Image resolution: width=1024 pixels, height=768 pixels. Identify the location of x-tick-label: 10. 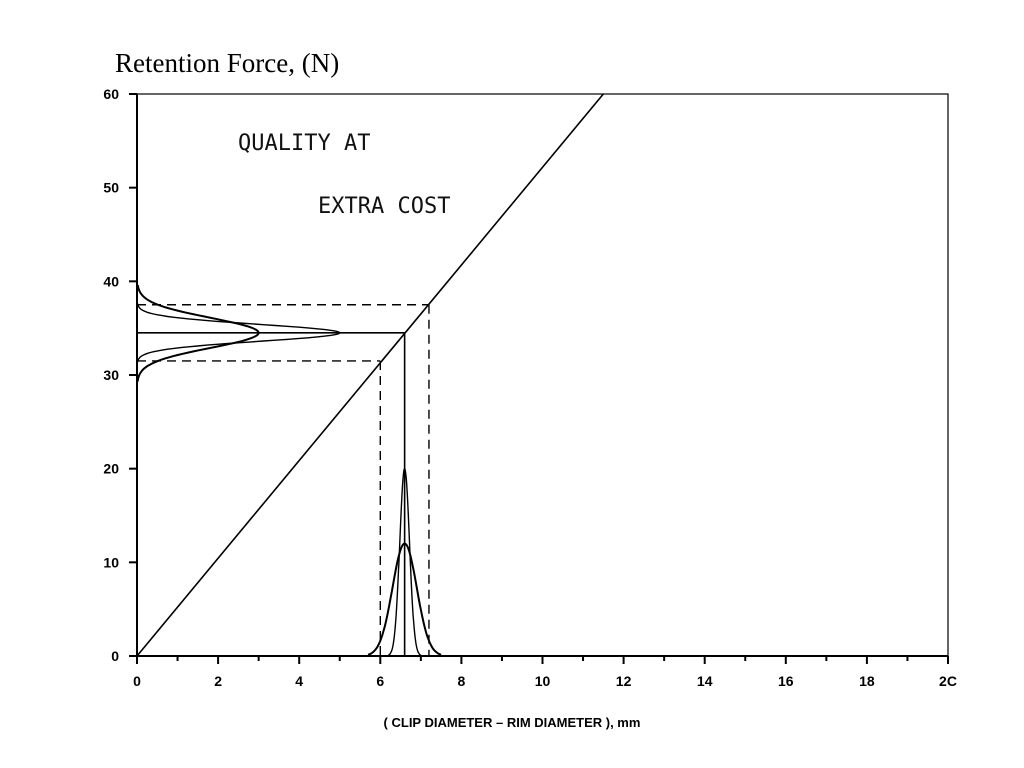
(543, 681).